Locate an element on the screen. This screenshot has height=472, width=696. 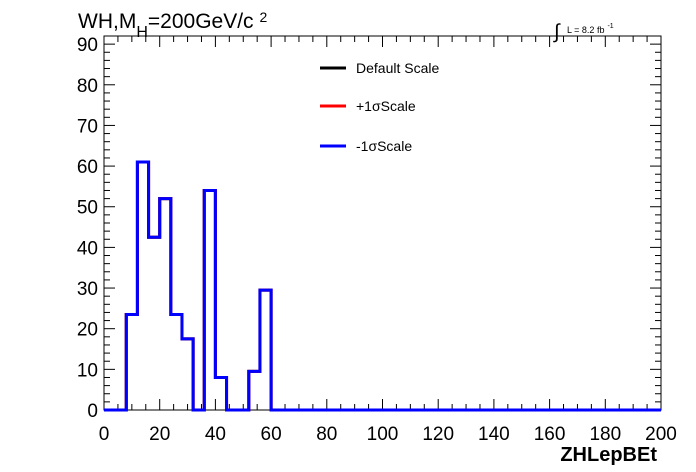
y-tick-label: 50 is located at coordinates (87, 208).